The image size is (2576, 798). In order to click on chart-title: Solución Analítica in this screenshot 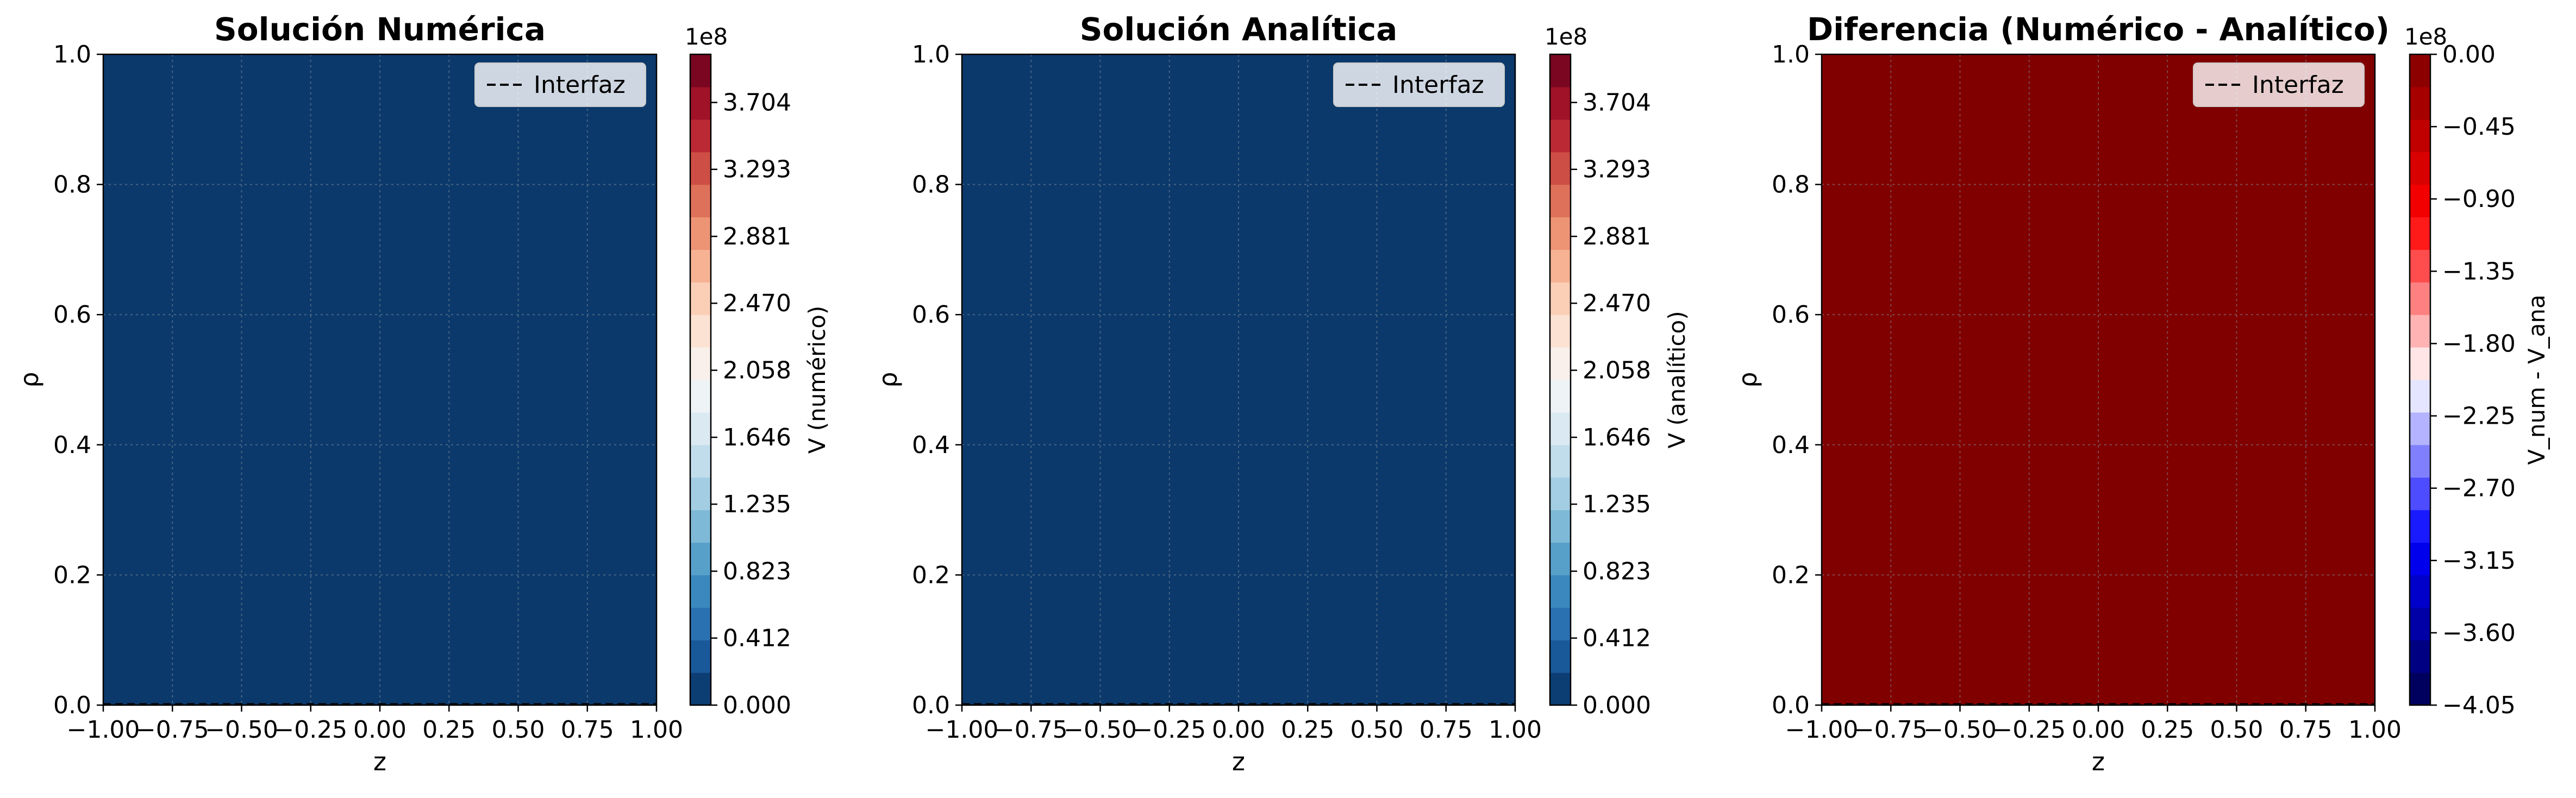, I will do `click(1239, 29)`.